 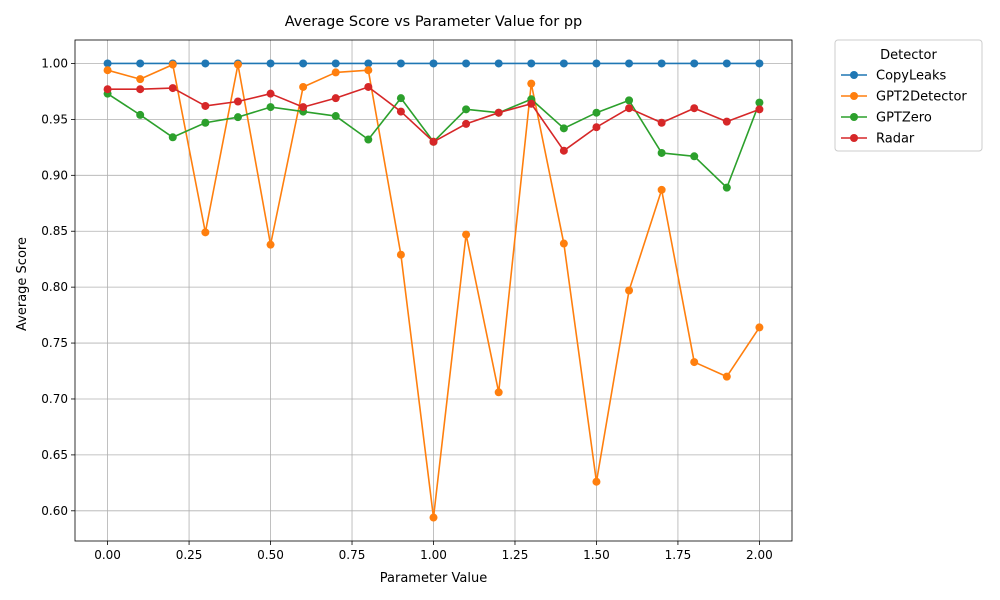 I want to click on y-tick-label: 0.75, so click(x=54, y=343).